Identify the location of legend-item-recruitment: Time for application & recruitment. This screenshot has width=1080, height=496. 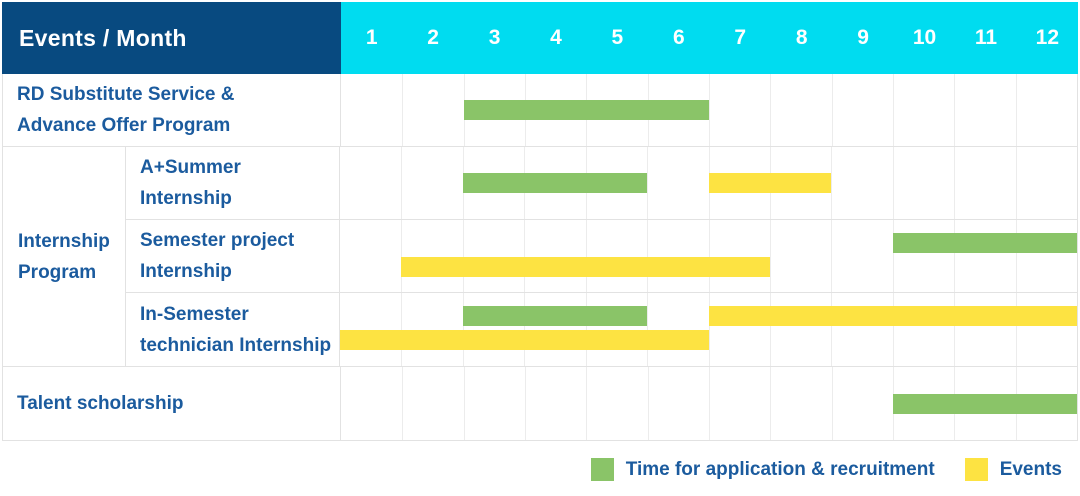
(762, 469).